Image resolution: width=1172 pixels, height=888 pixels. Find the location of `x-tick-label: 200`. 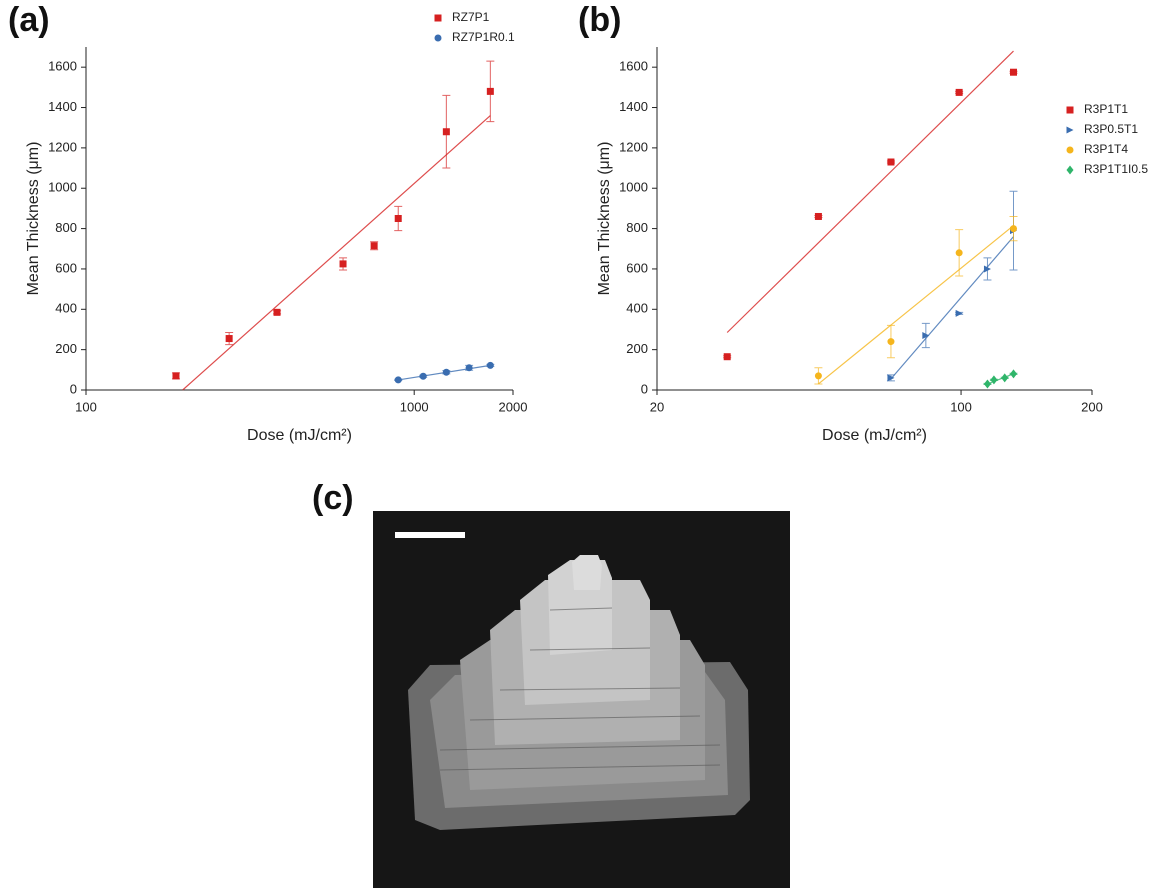

x-tick-label: 200 is located at coordinates (1092, 406).